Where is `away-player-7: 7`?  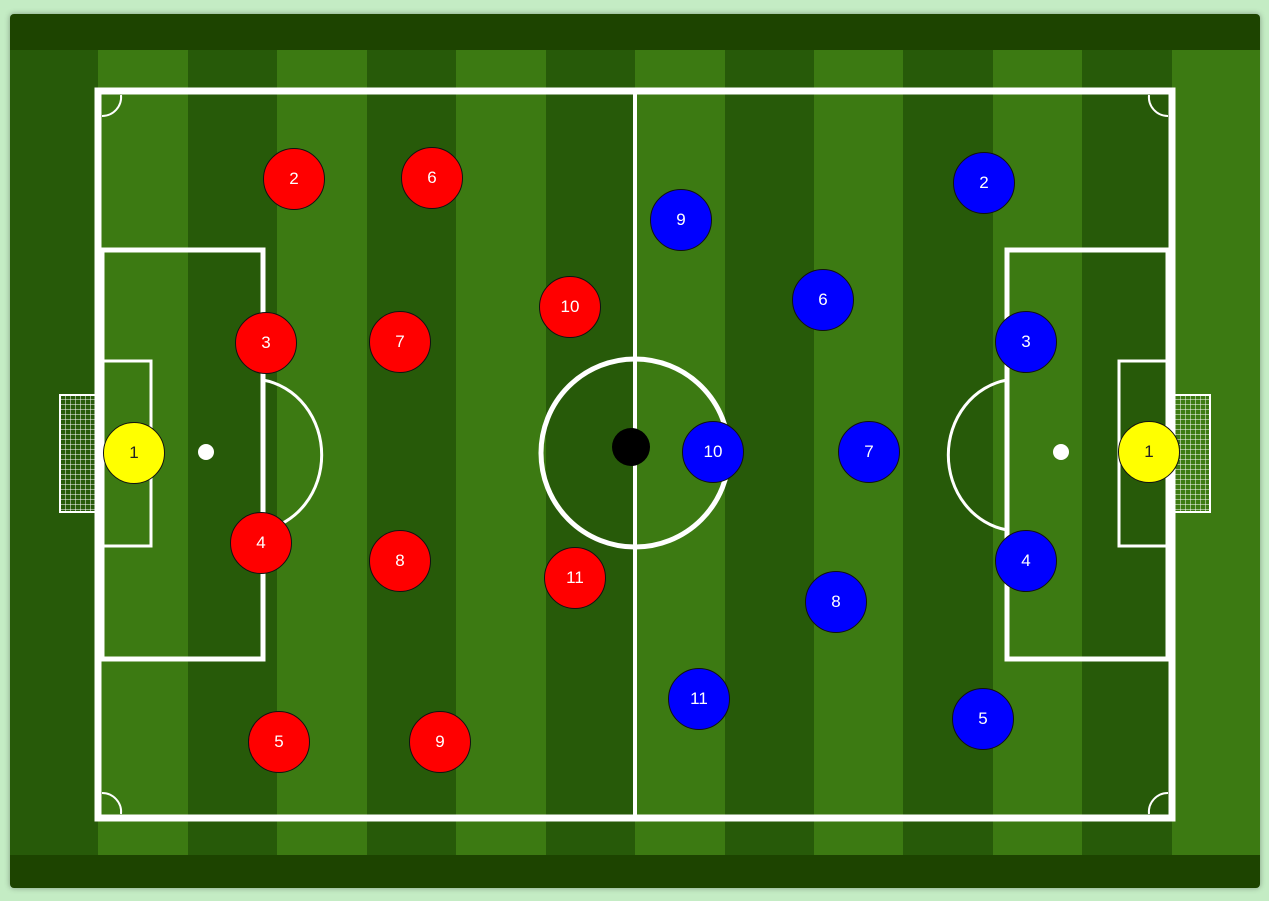
away-player-7: 7 is located at coordinates (869, 452).